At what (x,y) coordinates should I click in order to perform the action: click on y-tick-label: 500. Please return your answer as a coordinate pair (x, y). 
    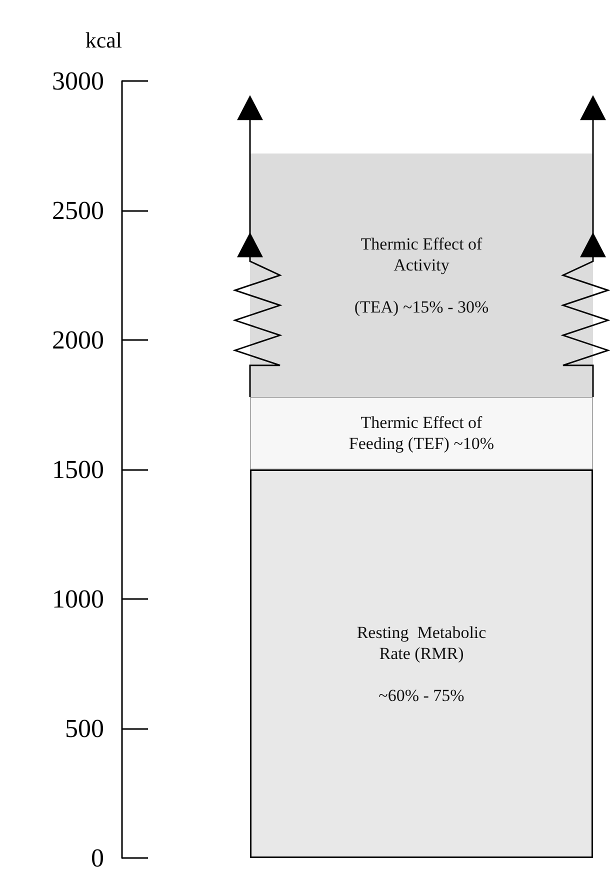
    Looking at the image, I should click on (84, 728).